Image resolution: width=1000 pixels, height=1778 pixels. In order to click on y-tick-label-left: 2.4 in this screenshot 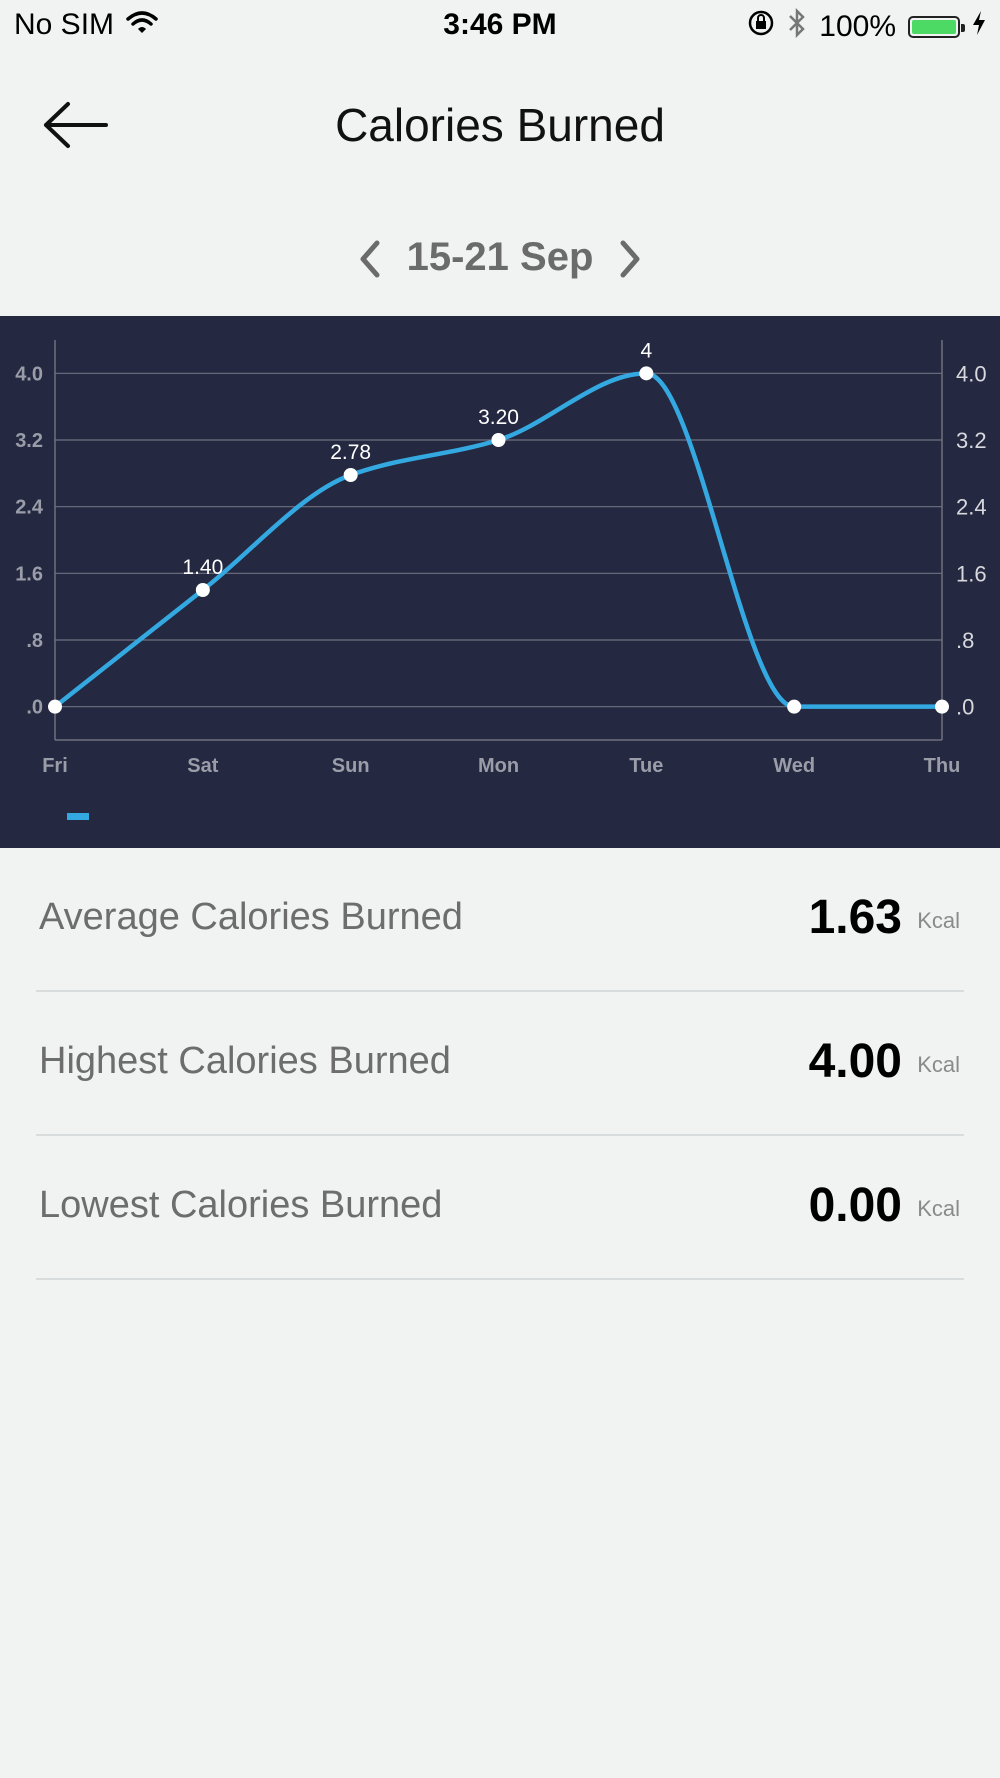, I will do `click(29, 508)`.